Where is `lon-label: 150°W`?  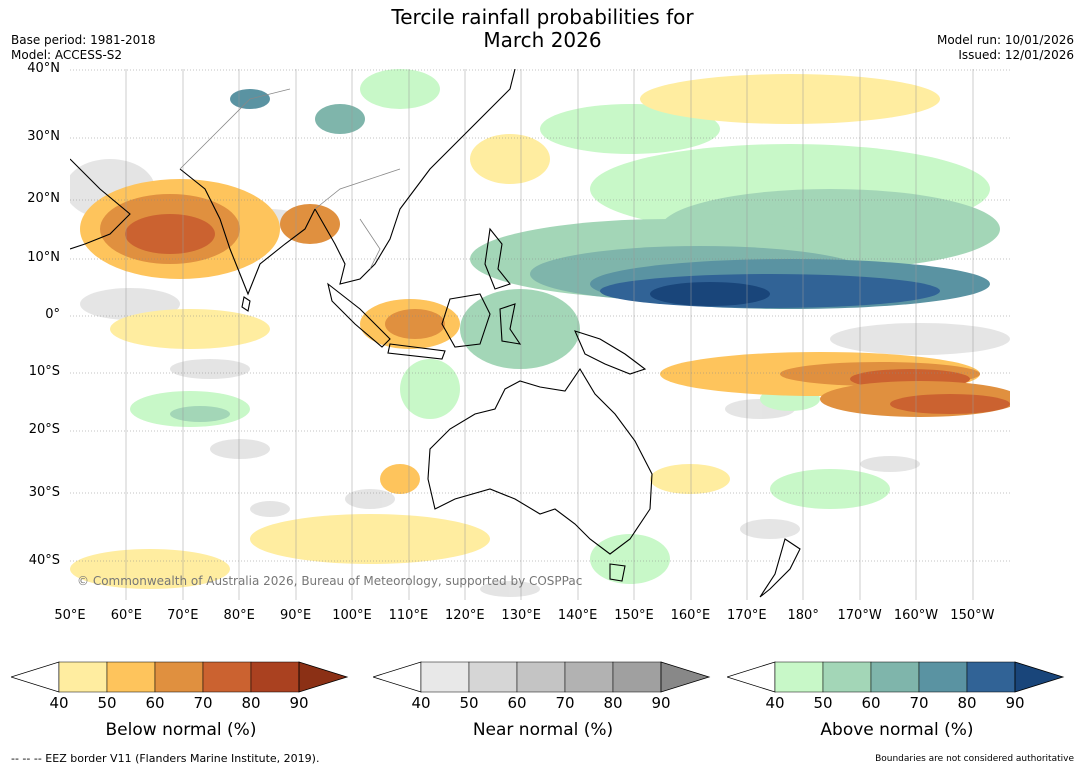 lon-label: 150°W is located at coordinates (972, 615).